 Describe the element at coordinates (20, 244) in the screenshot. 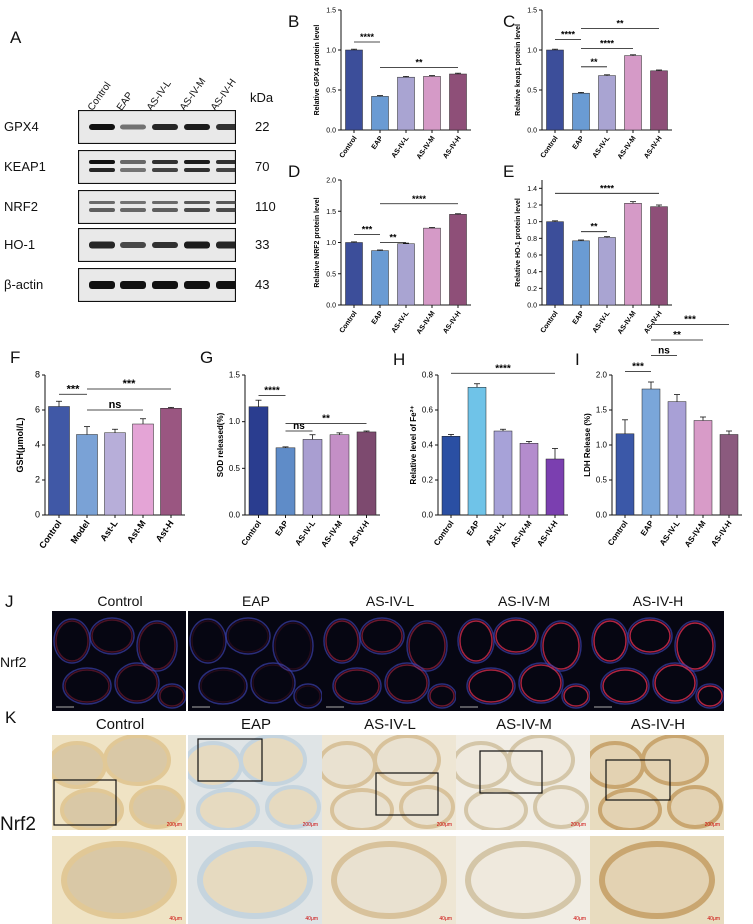

I see `blot-label-3: HO-1` at that location.